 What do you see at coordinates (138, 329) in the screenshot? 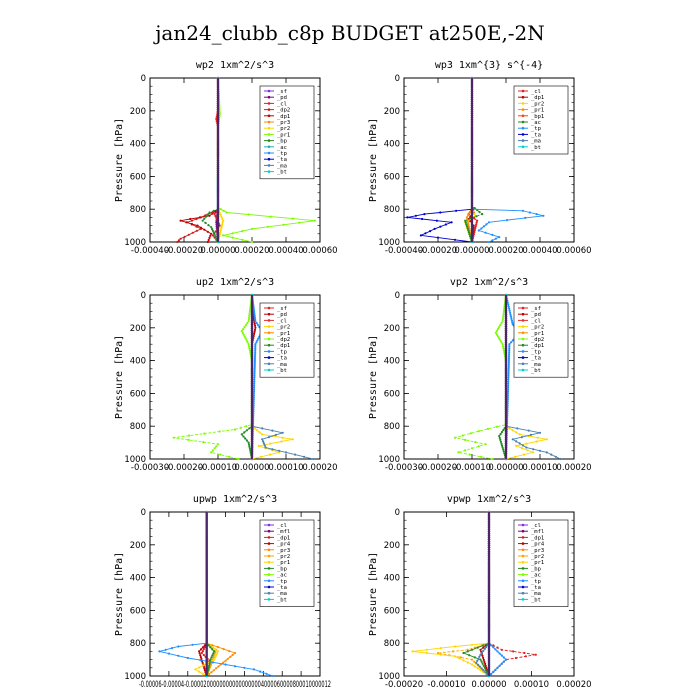
I see `y-tick-label: 200` at bounding box center [138, 329].